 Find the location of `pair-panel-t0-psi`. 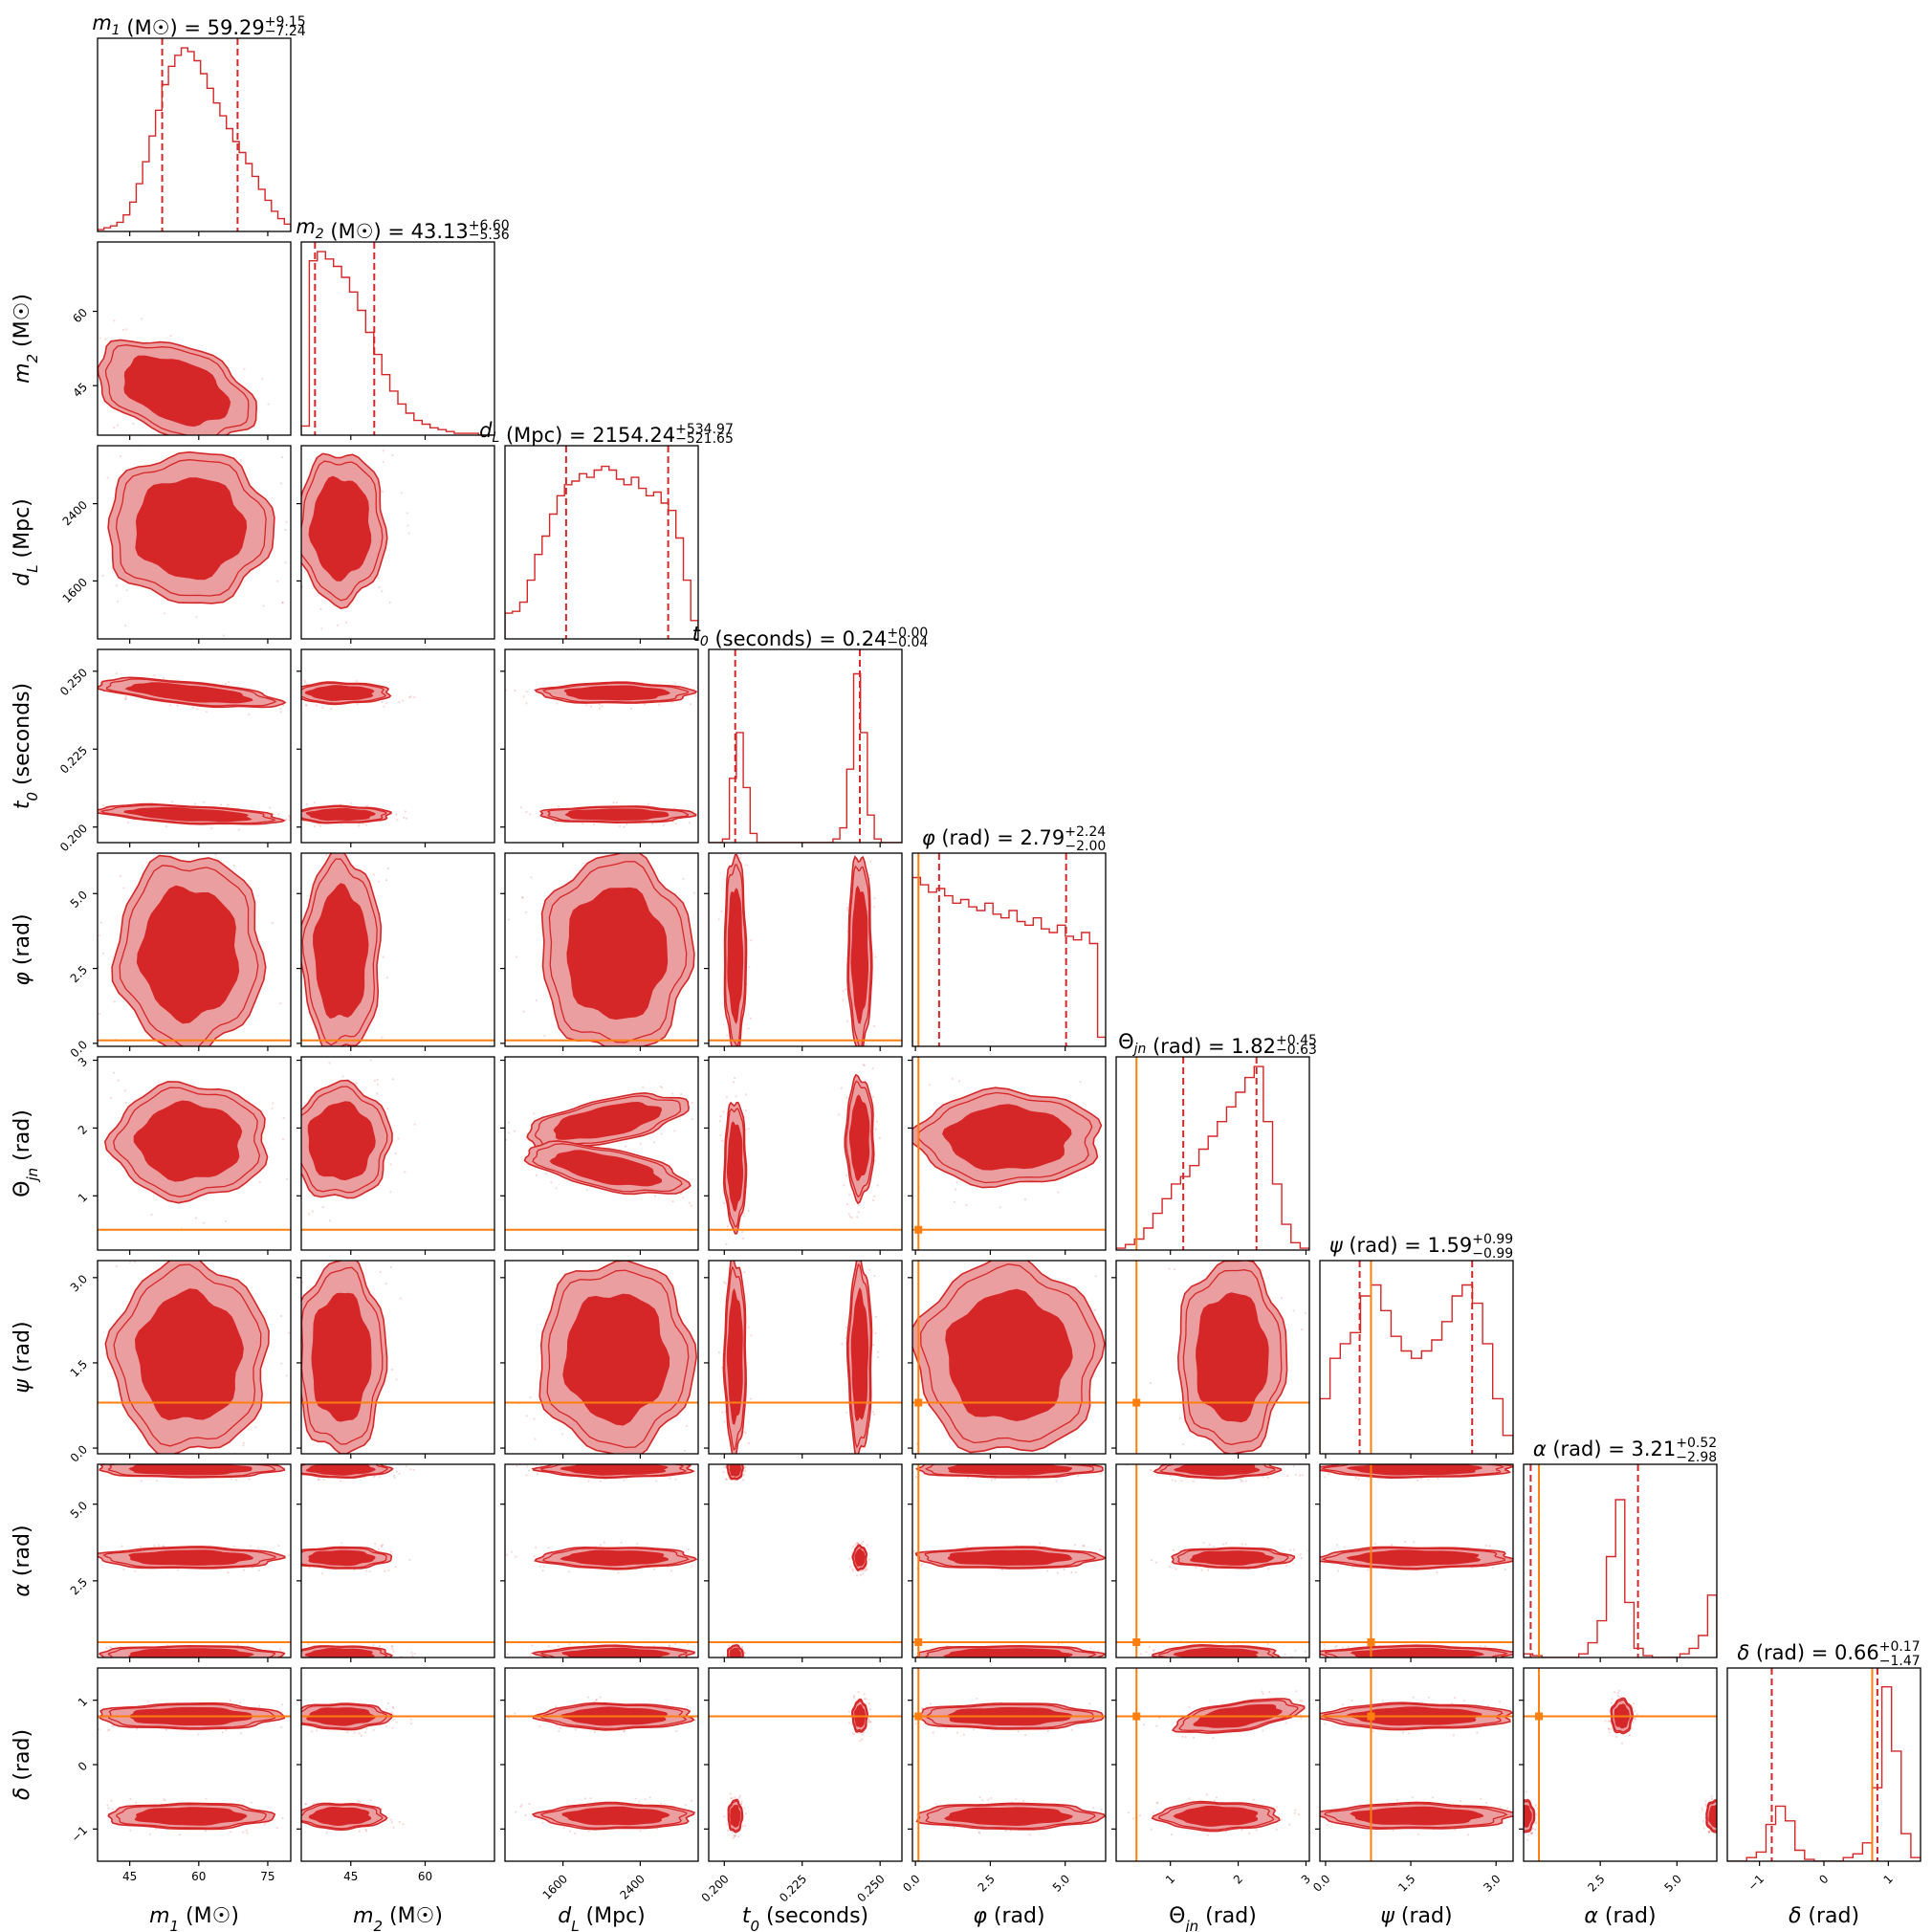

pair-panel-t0-psi is located at coordinates (803, 1366).